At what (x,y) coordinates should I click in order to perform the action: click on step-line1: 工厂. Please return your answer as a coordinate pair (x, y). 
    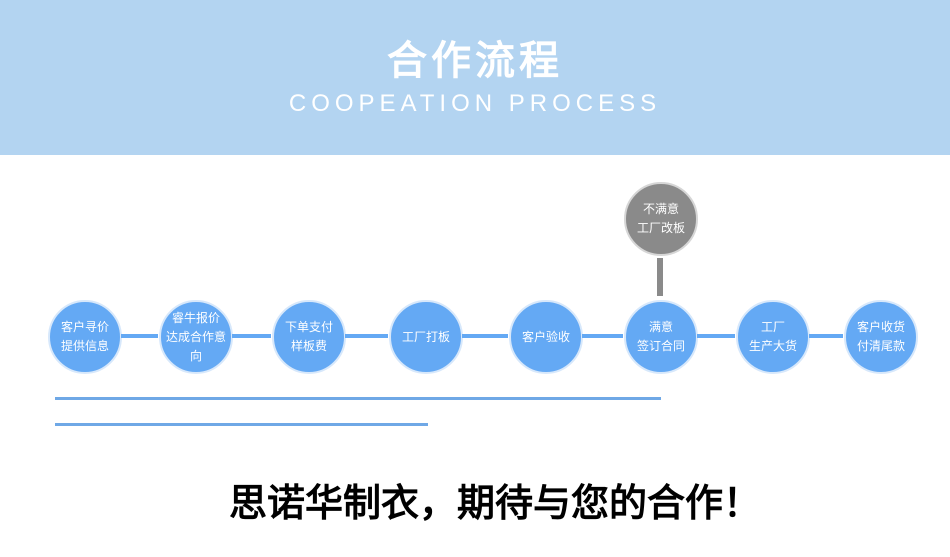
    Looking at the image, I should click on (772, 327).